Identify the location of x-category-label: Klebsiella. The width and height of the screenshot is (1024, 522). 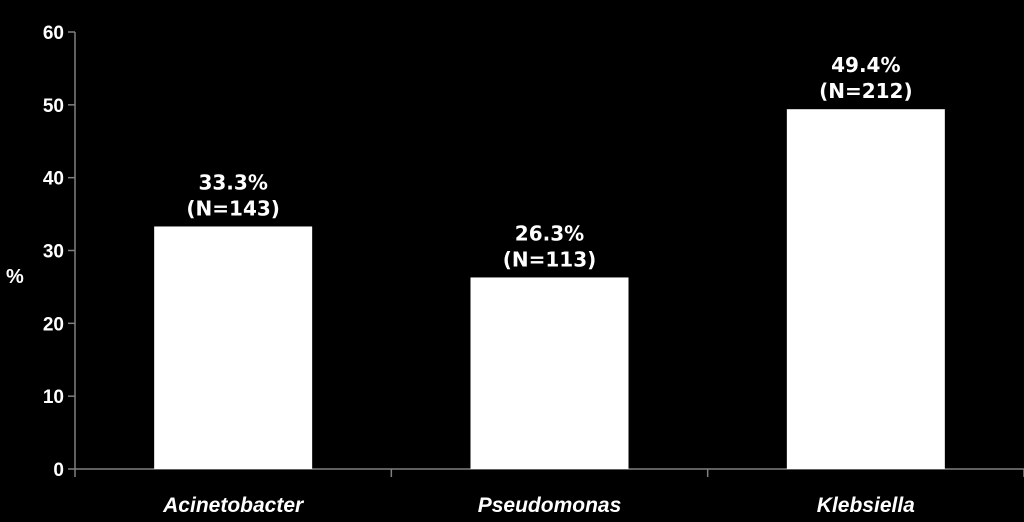
(866, 505).